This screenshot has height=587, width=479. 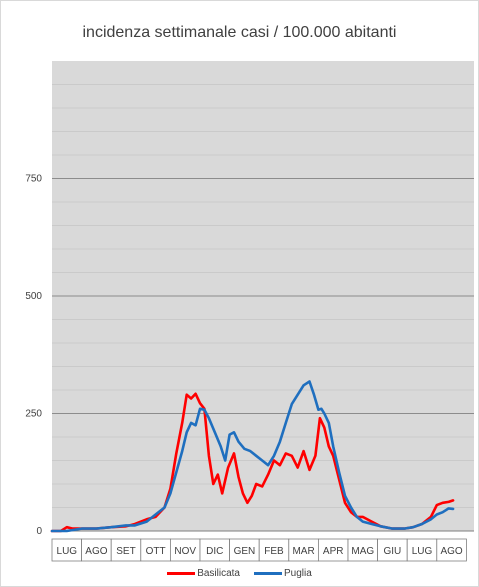 What do you see at coordinates (303, 551) in the screenshot?
I see `x-tick-label: MAR` at bounding box center [303, 551].